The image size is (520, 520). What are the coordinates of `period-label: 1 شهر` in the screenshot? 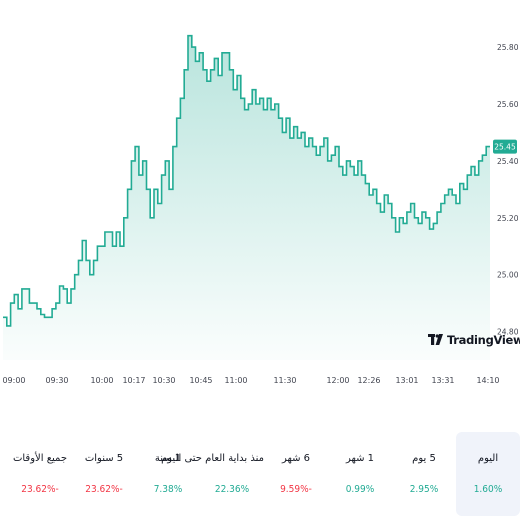 It's located at (360, 458).